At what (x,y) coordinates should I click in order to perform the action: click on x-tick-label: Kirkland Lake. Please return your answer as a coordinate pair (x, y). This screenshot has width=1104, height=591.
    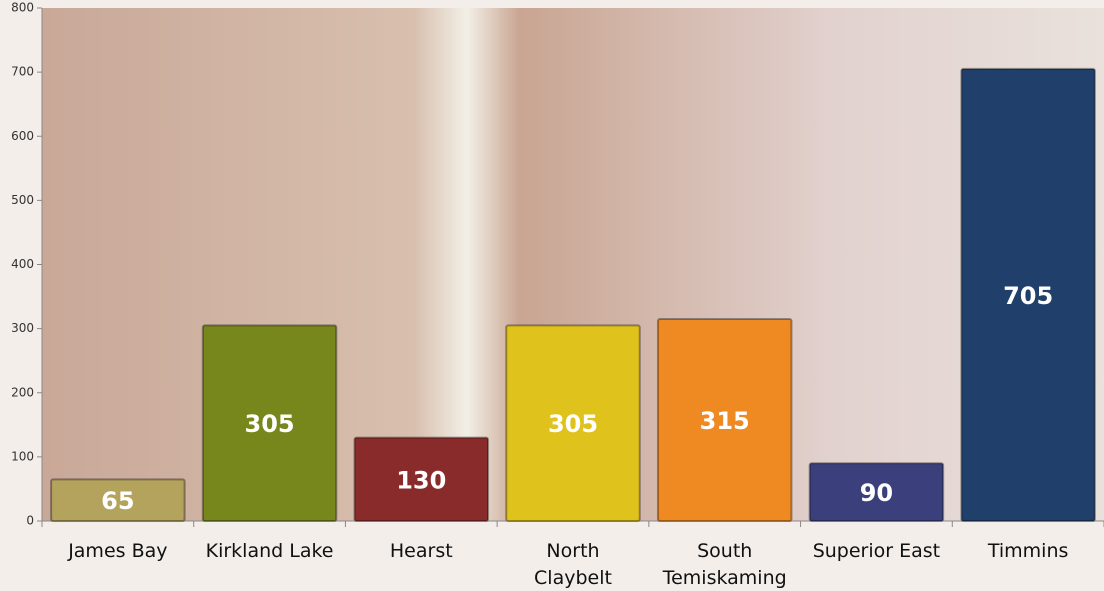
    Looking at the image, I should click on (269, 551).